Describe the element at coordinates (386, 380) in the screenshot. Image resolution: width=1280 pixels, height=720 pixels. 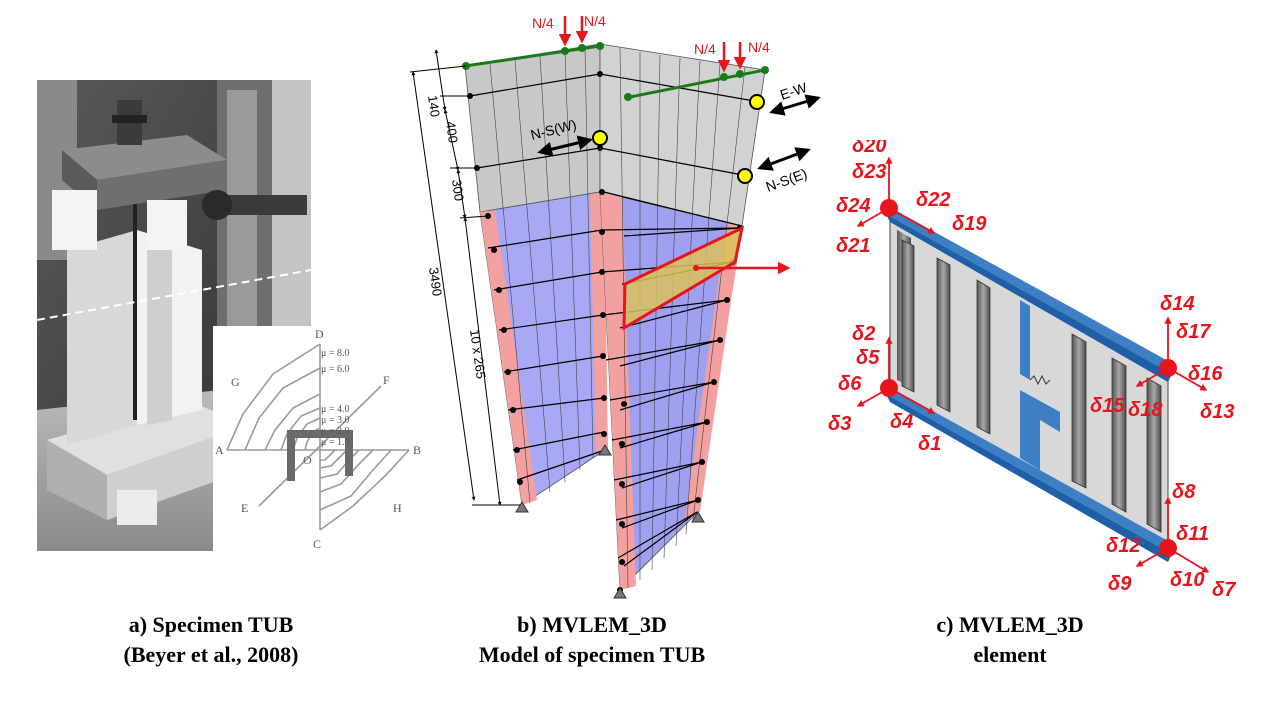
I see `point-f-label: F` at that location.